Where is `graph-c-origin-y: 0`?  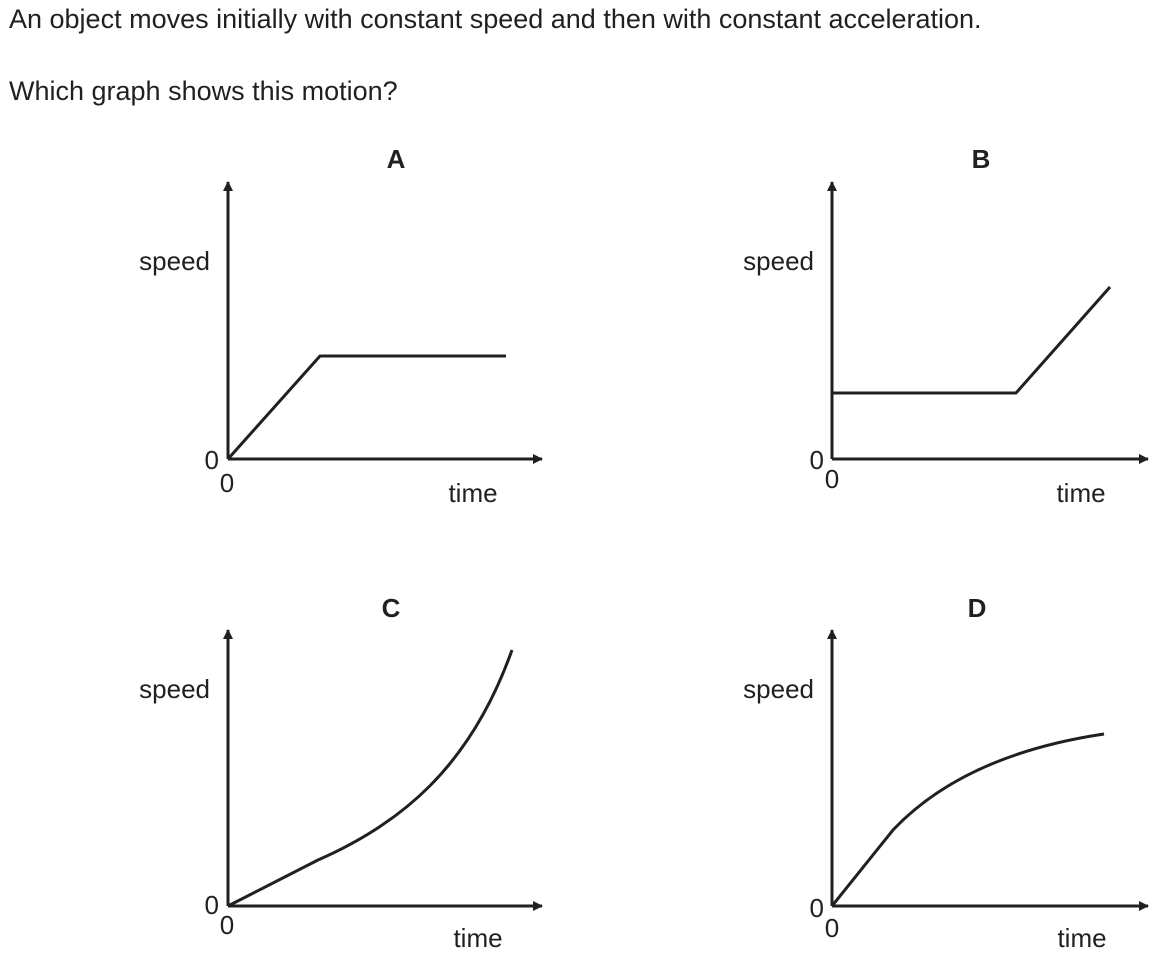 graph-c-origin-y: 0 is located at coordinates (212, 905).